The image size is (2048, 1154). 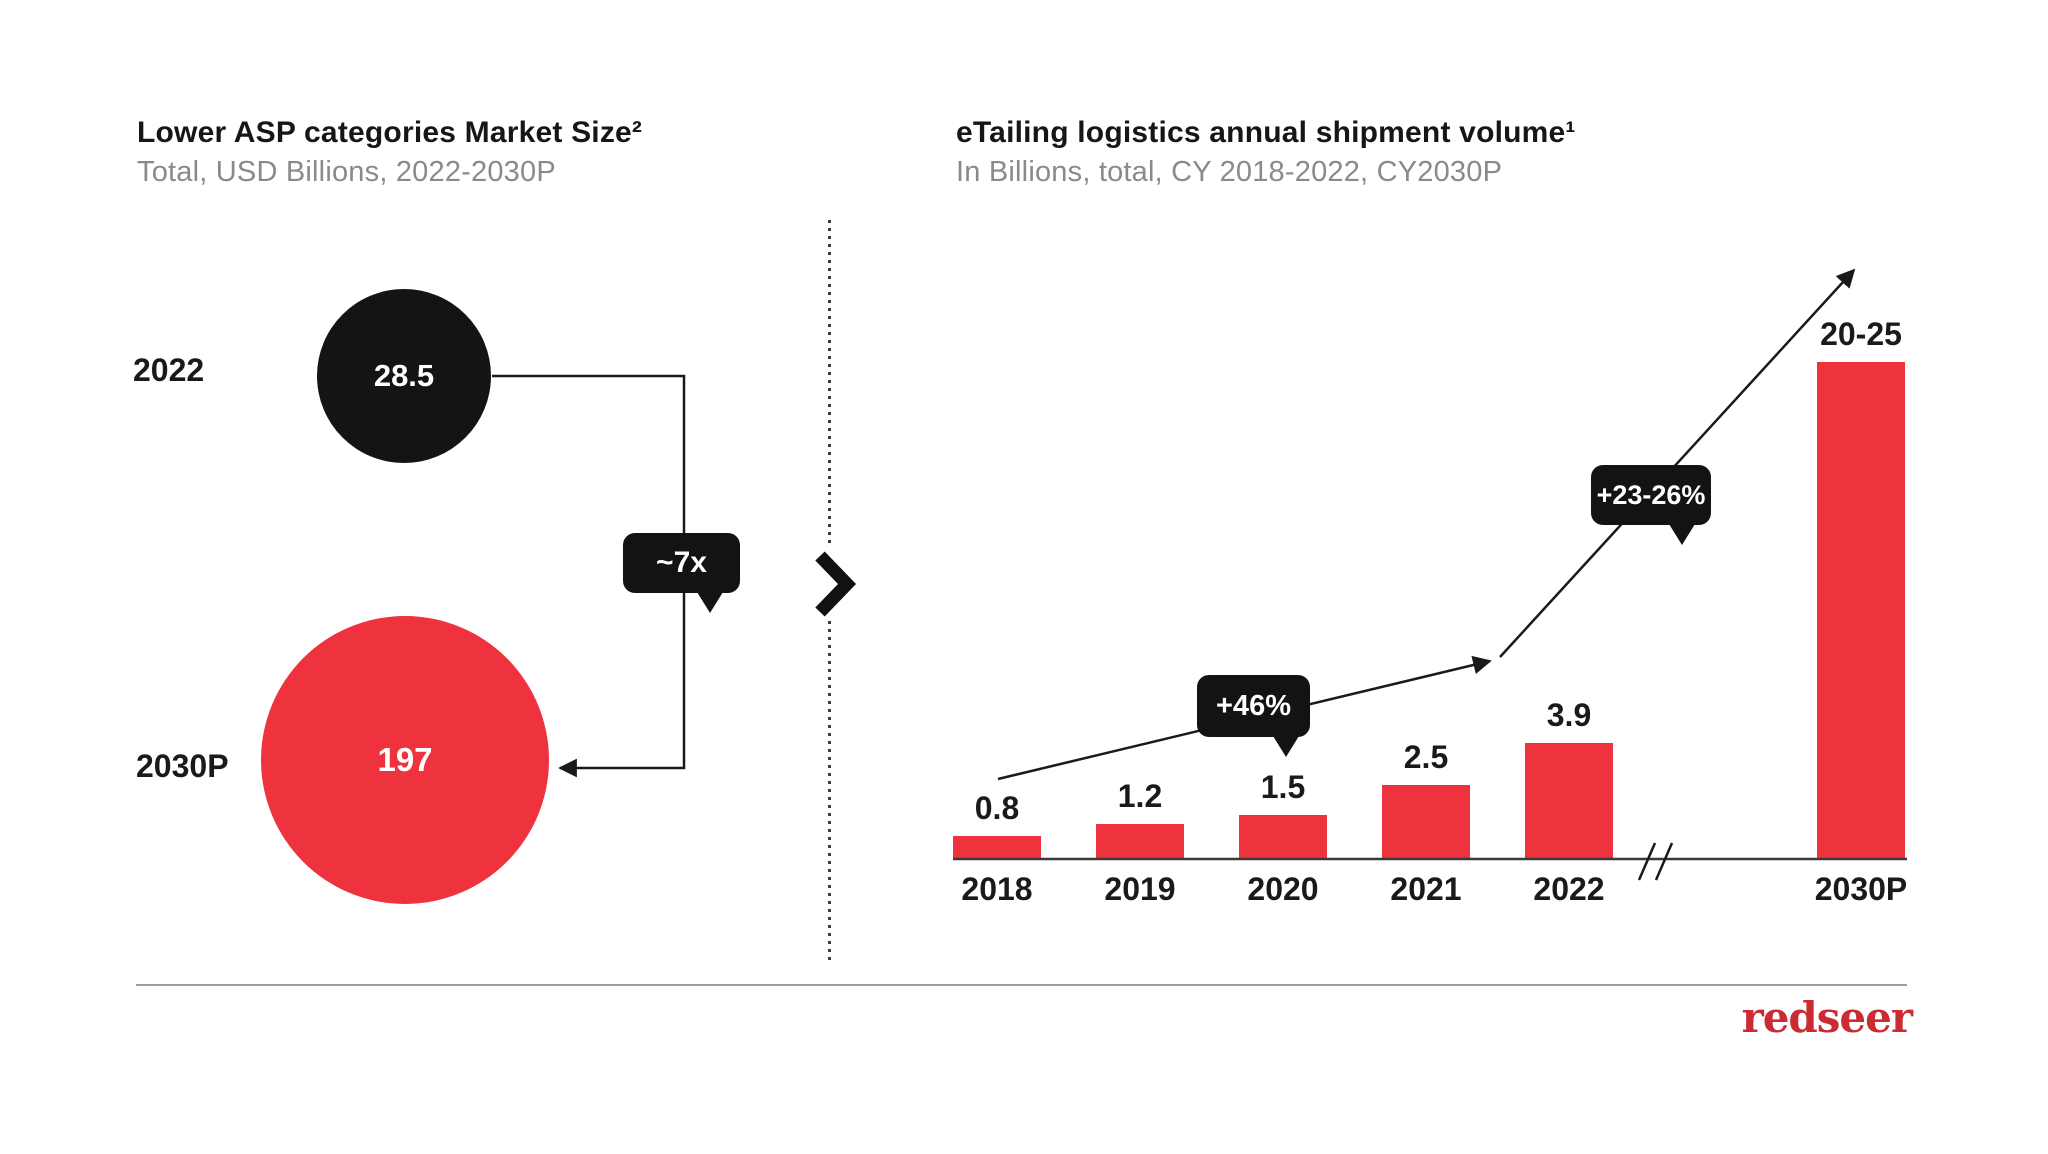 I want to click on left-chart-subtitle: Total, USD Billions, 2022-2030P, so click(x=346, y=172).